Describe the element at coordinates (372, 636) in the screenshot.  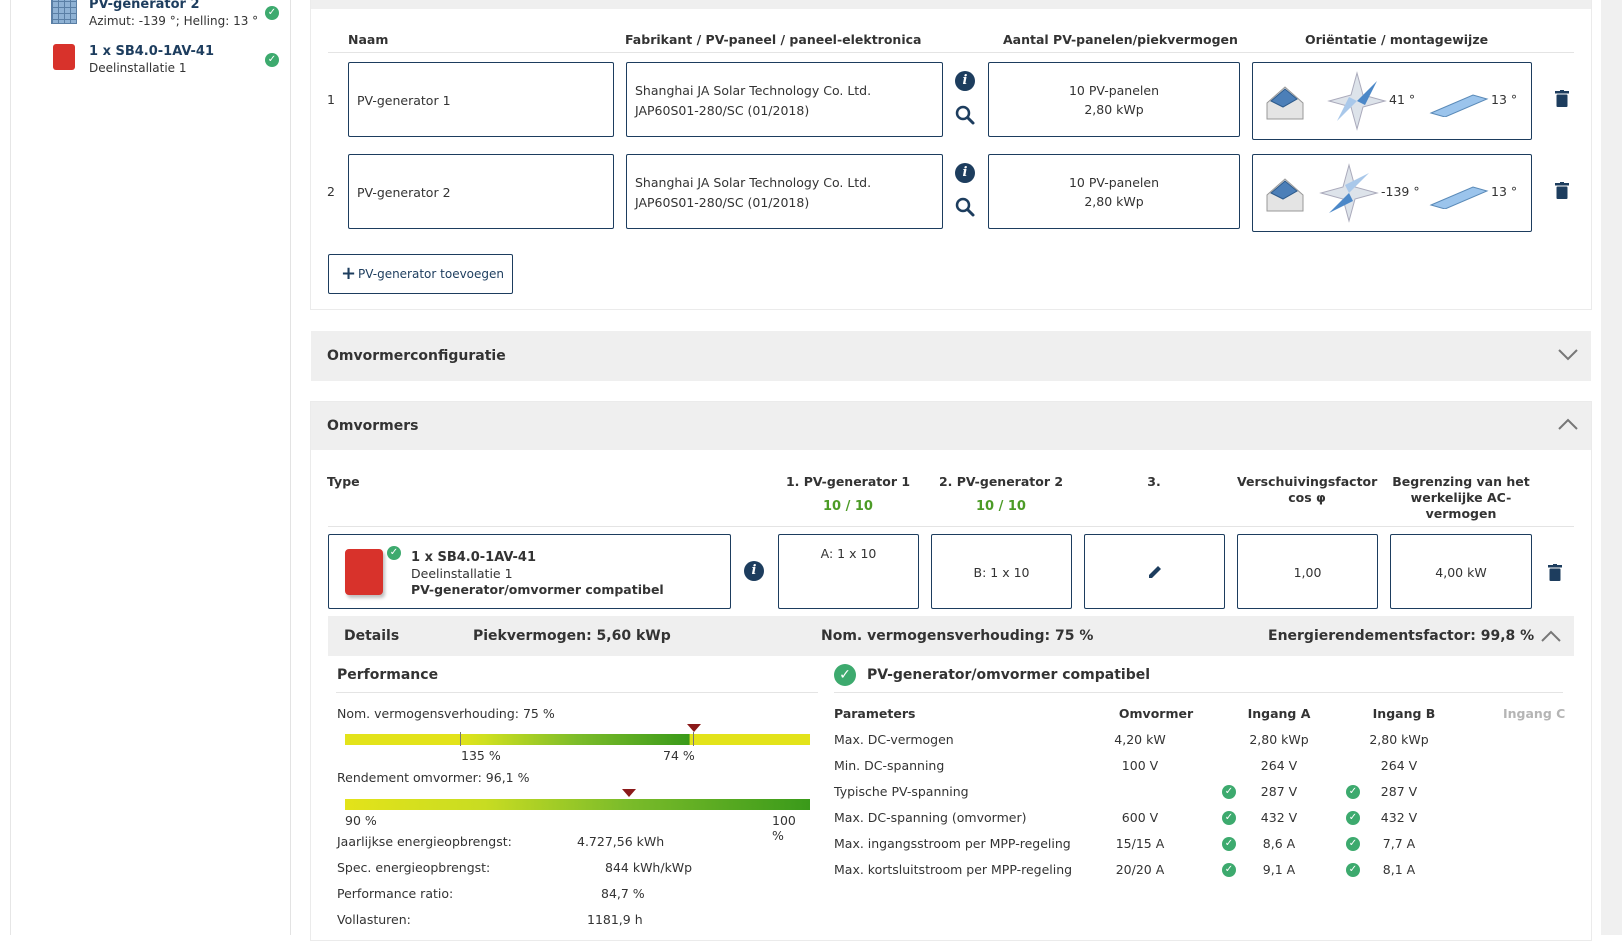
I see `details-label: Details` at that location.